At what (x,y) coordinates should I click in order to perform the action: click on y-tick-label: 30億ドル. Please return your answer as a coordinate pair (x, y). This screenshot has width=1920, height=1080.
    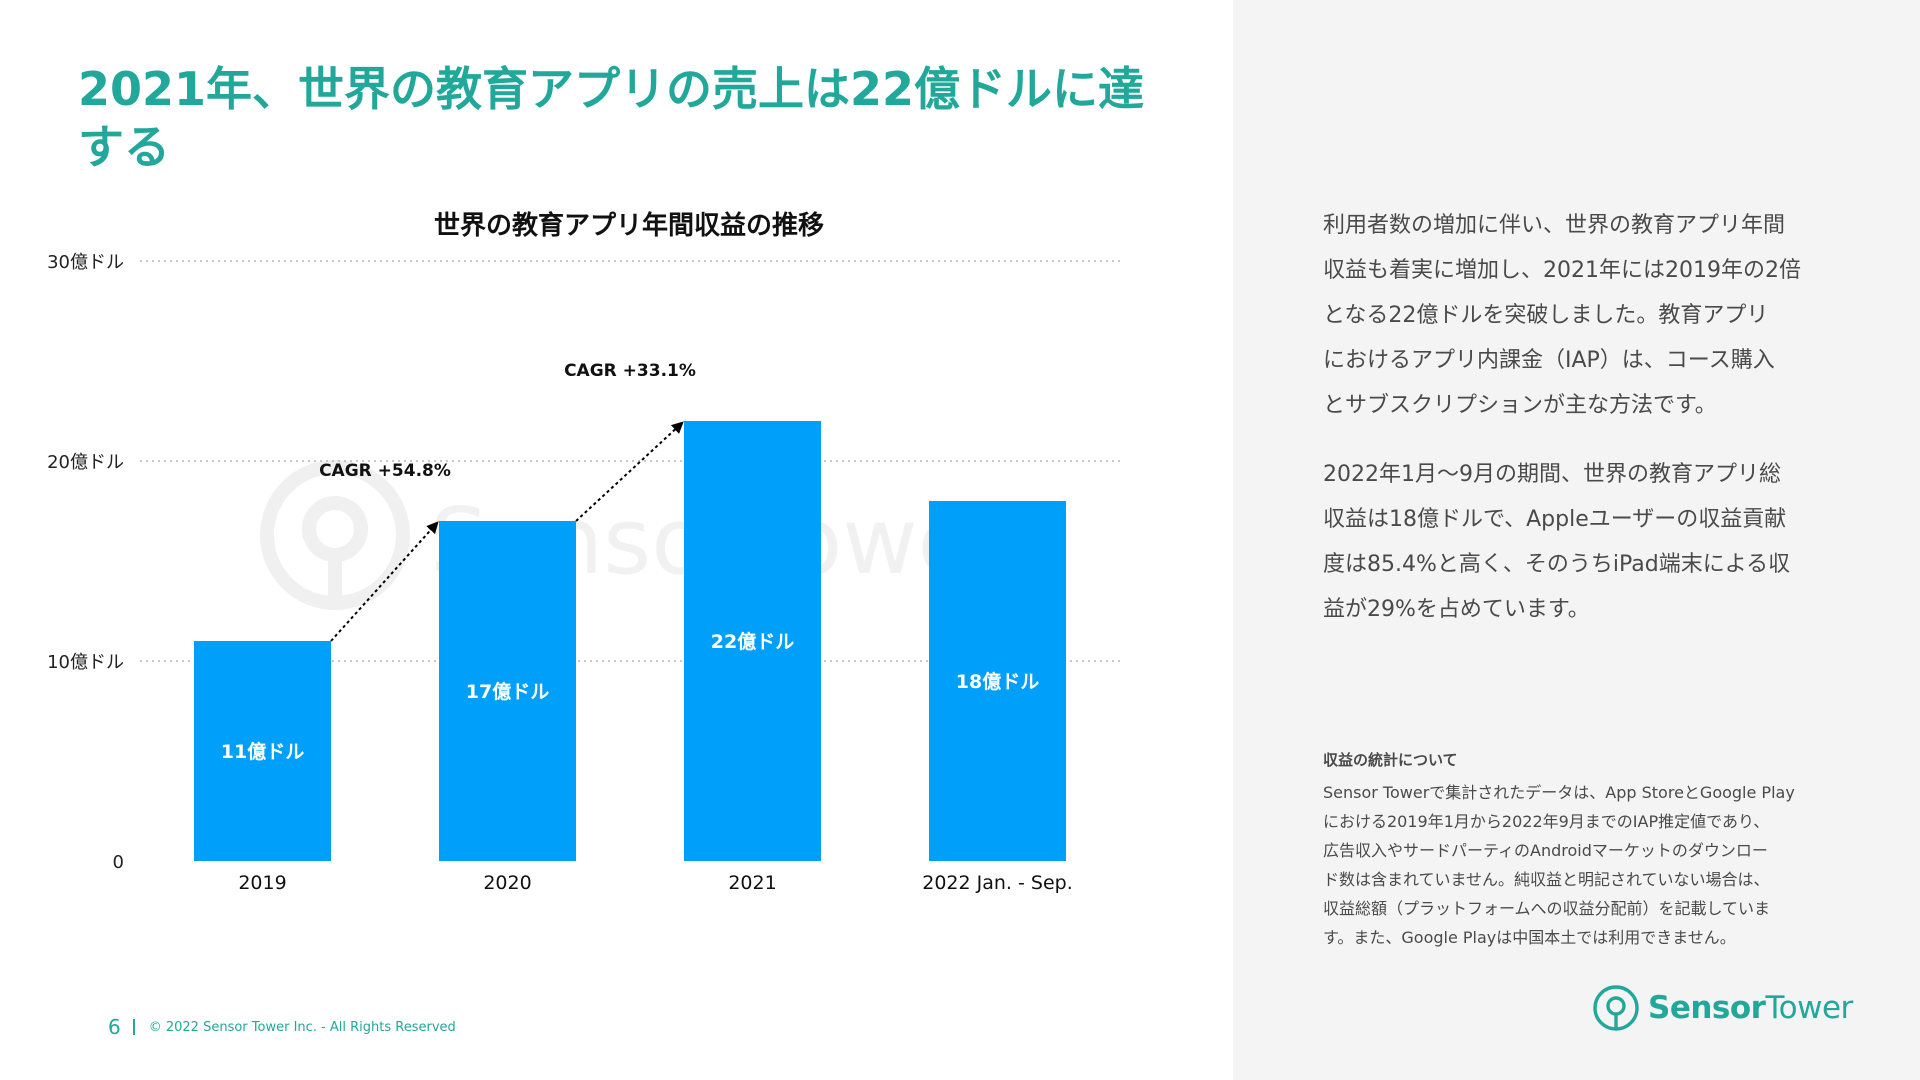
    Looking at the image, I should click on (85, 262).